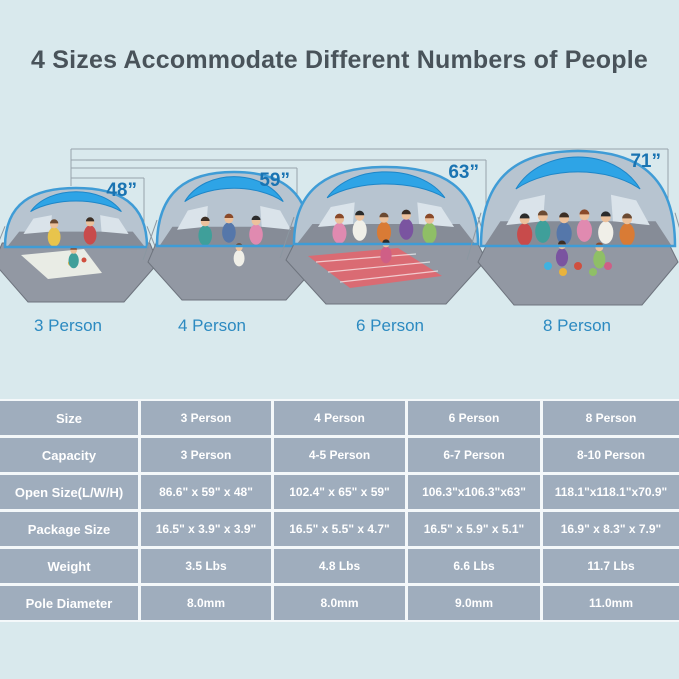 This screenshot has height=679, width=679. What do you see at coordinates (611, 603) in the screenshot?
I see `spec-cell: 11.0mm` at bounding box center [611, 603].